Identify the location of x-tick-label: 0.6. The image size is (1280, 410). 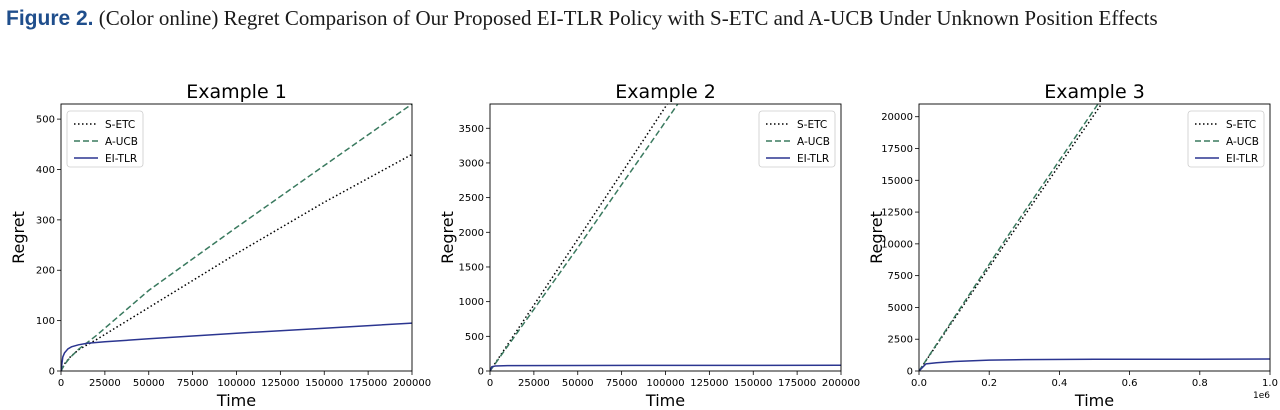
(1130, 383).